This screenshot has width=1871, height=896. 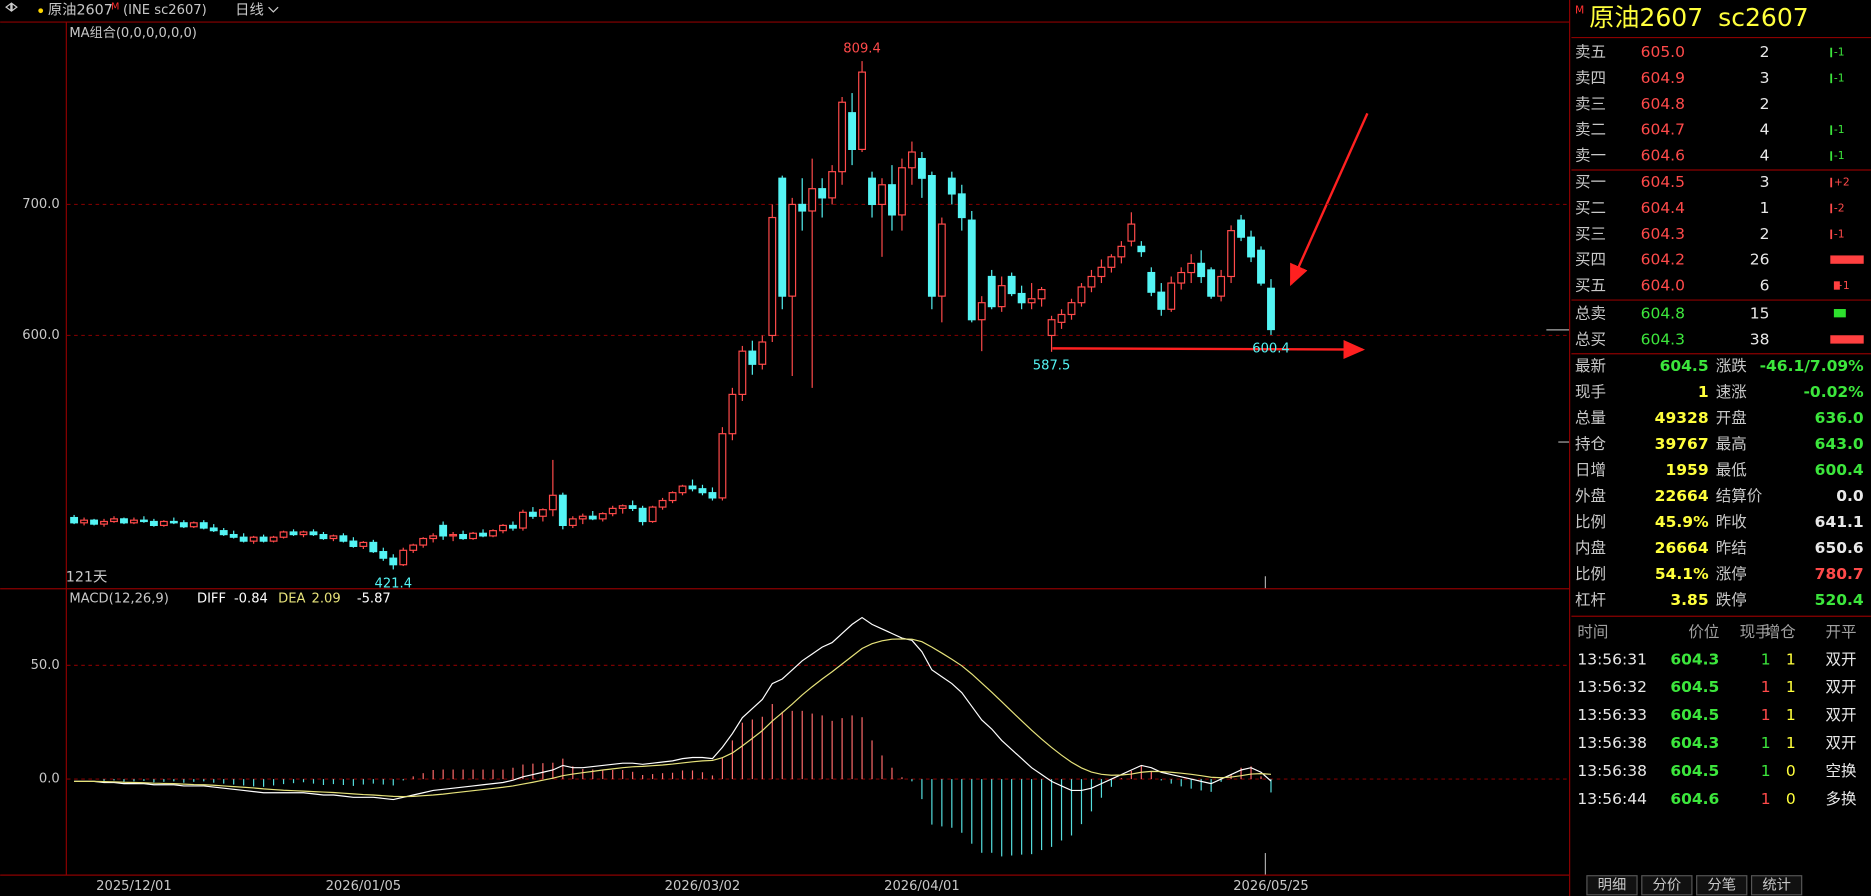 What do you see at coordinates (1839, 548) in the screenshot?
I see `stat-value: 650.6` at bounding box center [1839, 548].